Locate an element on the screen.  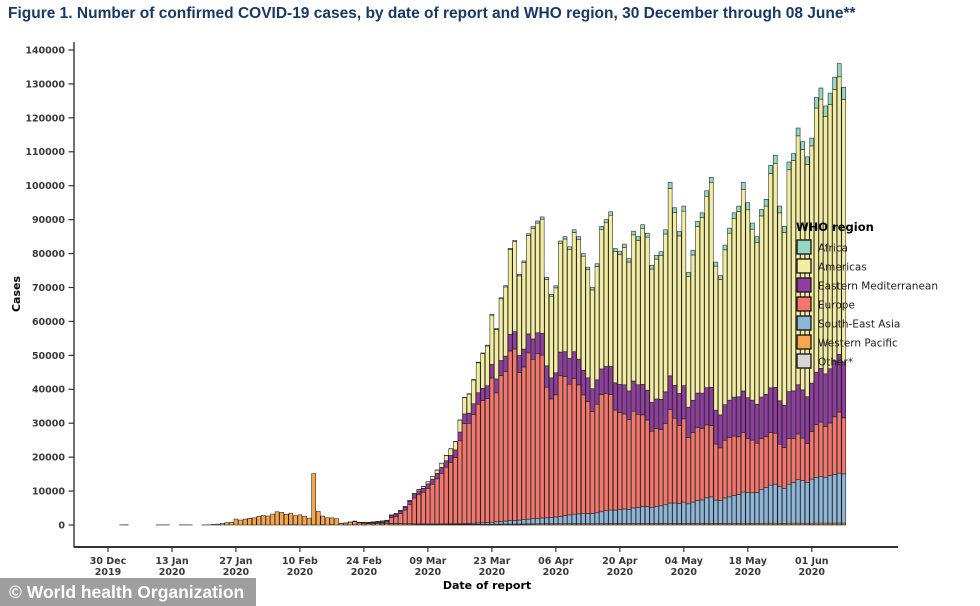
x-tick-label: 20 Apr is located at coordinates (620, 561).